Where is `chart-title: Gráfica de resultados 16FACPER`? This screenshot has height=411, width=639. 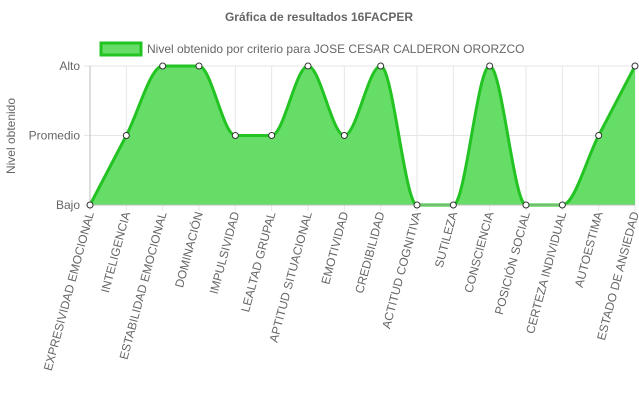
chart-title: Gráfica de resultados 16FACPER is located at coordinates (319, 17).